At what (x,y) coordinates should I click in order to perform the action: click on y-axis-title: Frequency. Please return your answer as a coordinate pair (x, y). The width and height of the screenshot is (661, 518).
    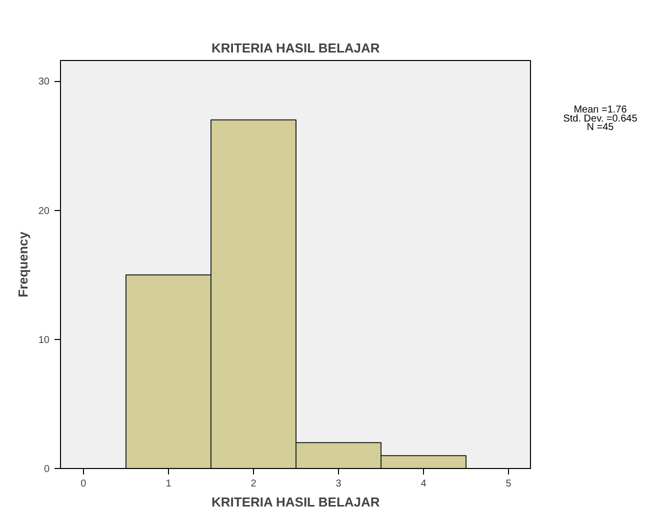
    Looking at the image, I should click on (22, 264).